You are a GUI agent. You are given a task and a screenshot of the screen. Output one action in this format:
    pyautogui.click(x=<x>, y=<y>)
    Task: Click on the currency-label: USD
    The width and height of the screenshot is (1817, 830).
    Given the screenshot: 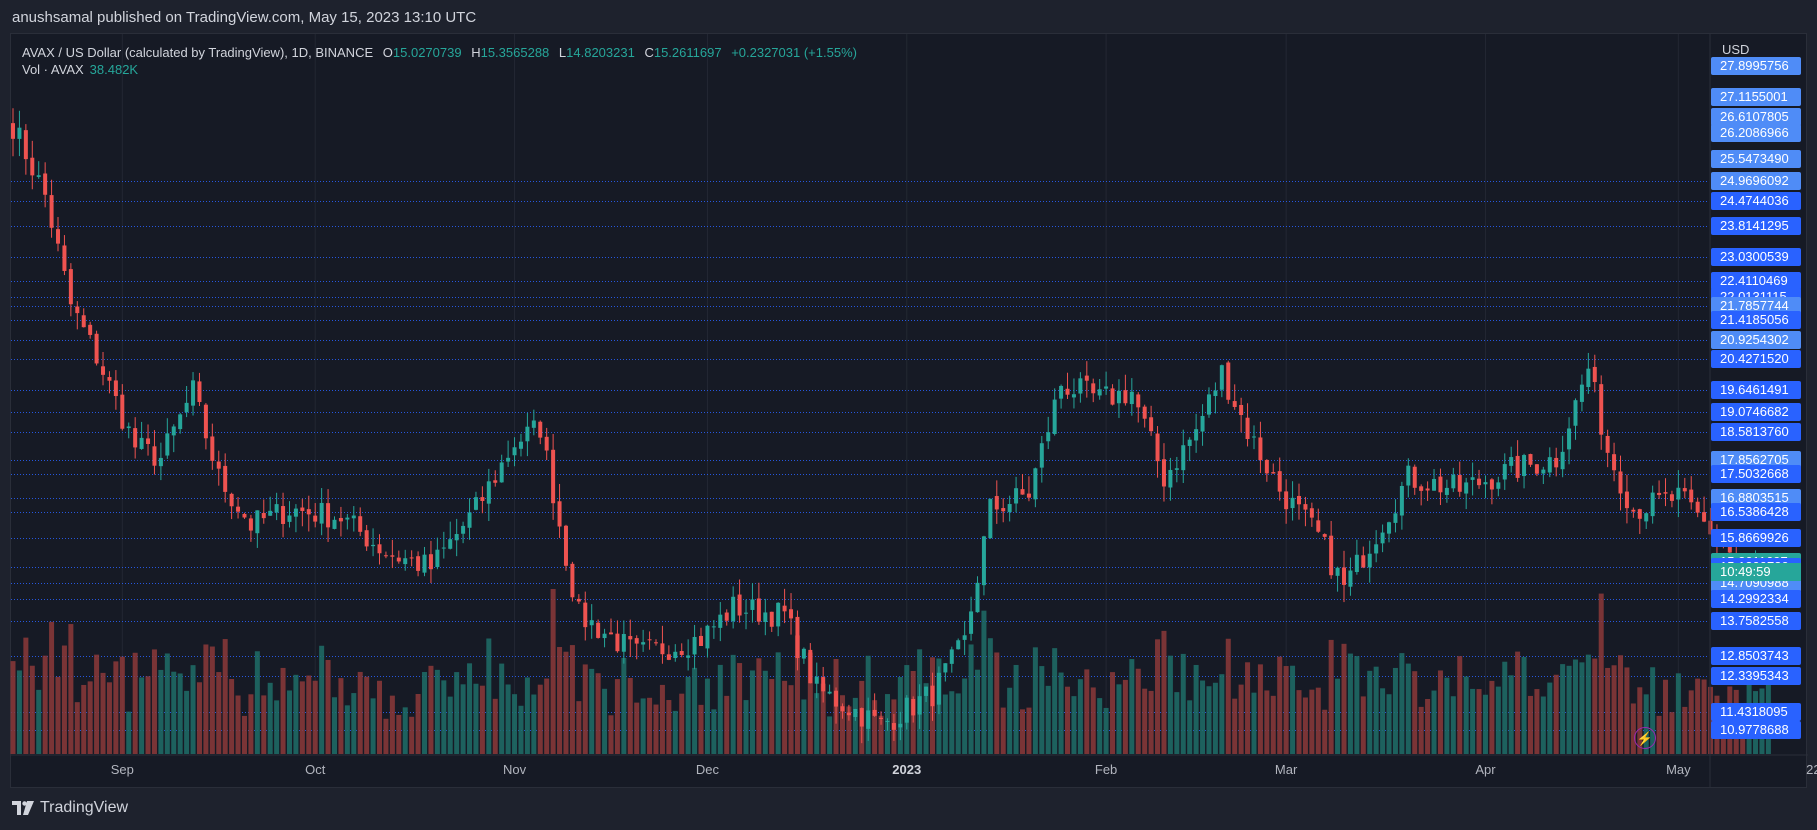 What is the action you would take?
    pyautogui.click(x=1736, y=49)
    